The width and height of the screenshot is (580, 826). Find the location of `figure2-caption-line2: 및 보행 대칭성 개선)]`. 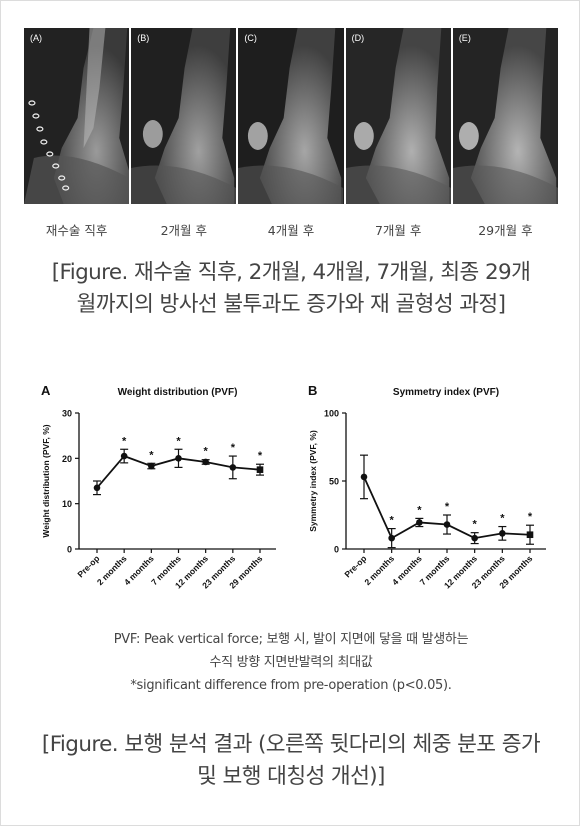

figure2-caption-line2: 및 보행 대칭성 개선)] is located at coordinates (291, 776).